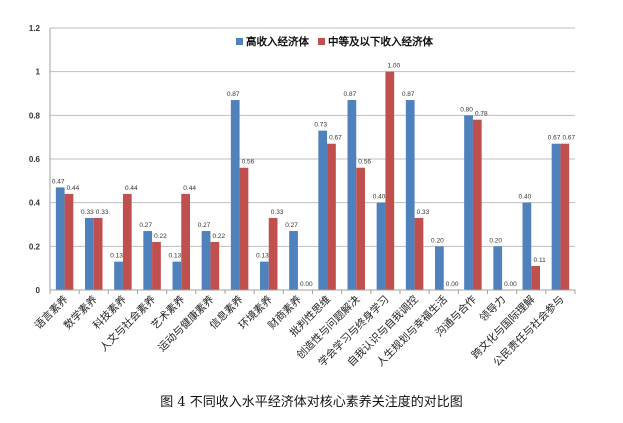  What do you see at coordinates (311, 402) in the screenshot?
I see `figure-caption: 图 4 不同收入水平经济体对核心素养关注度的对比图` at bounding box center [311, 402].